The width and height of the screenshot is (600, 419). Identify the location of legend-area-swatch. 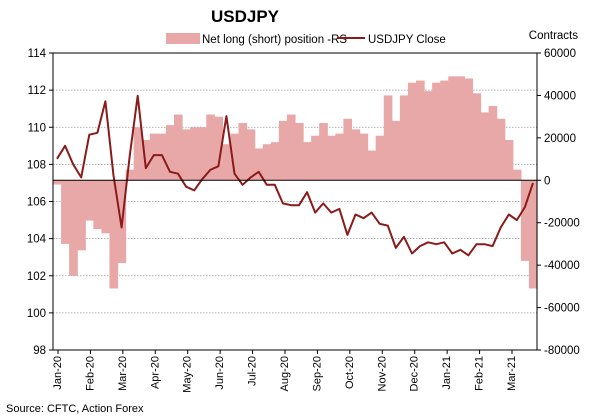
(183, 38).